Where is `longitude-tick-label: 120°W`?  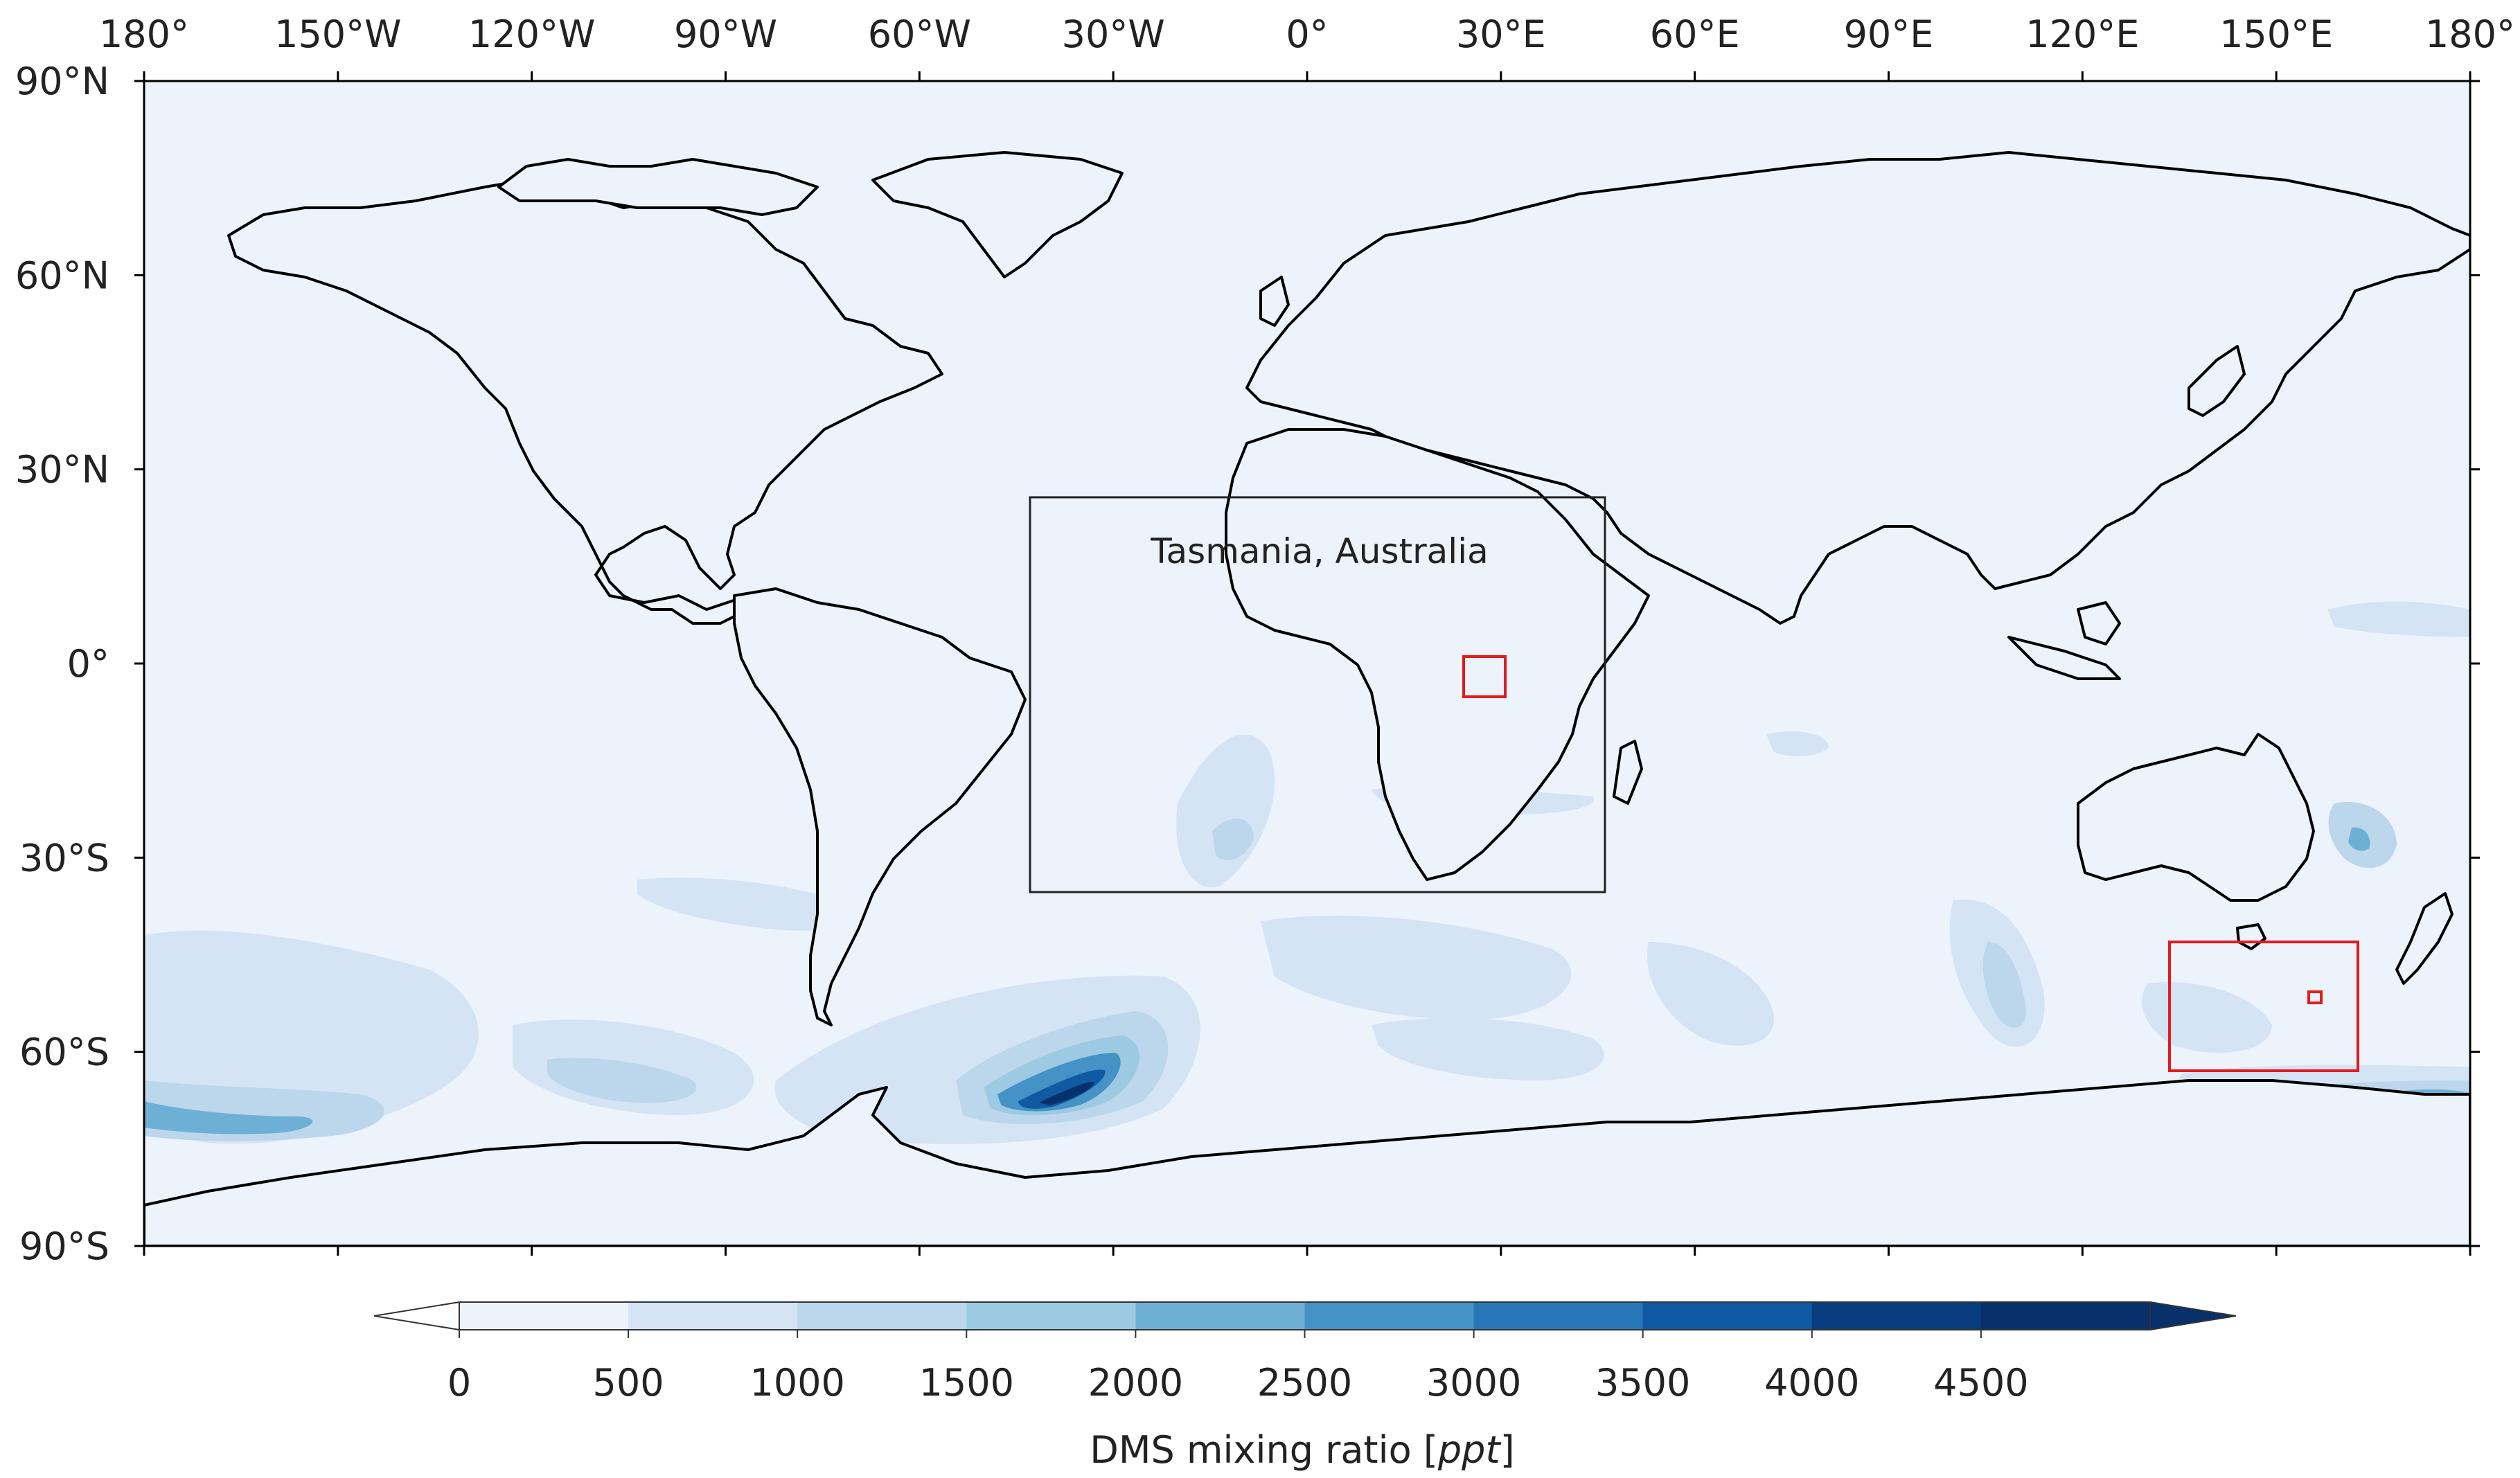
longitude-tick-label: 120°W is located at coordinates (531, 34).